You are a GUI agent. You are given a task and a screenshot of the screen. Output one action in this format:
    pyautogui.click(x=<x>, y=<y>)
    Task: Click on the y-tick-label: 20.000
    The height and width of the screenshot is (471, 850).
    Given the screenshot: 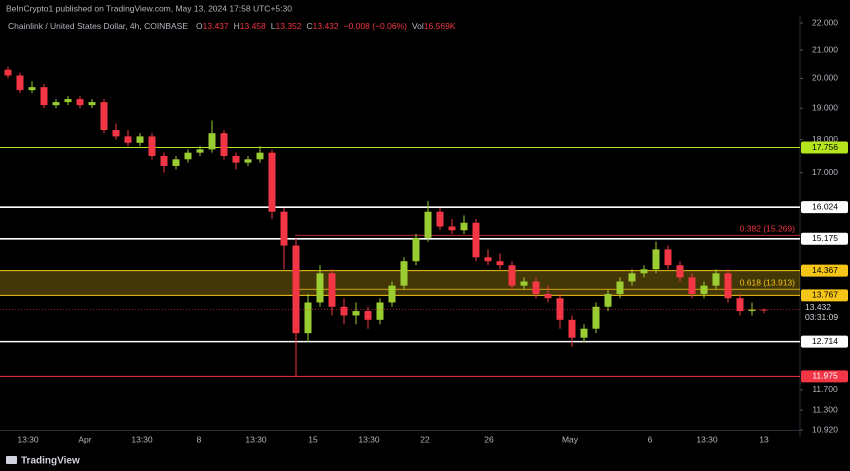 What is the action you would take?
    pyautogui.click(x=825, y=78)
    